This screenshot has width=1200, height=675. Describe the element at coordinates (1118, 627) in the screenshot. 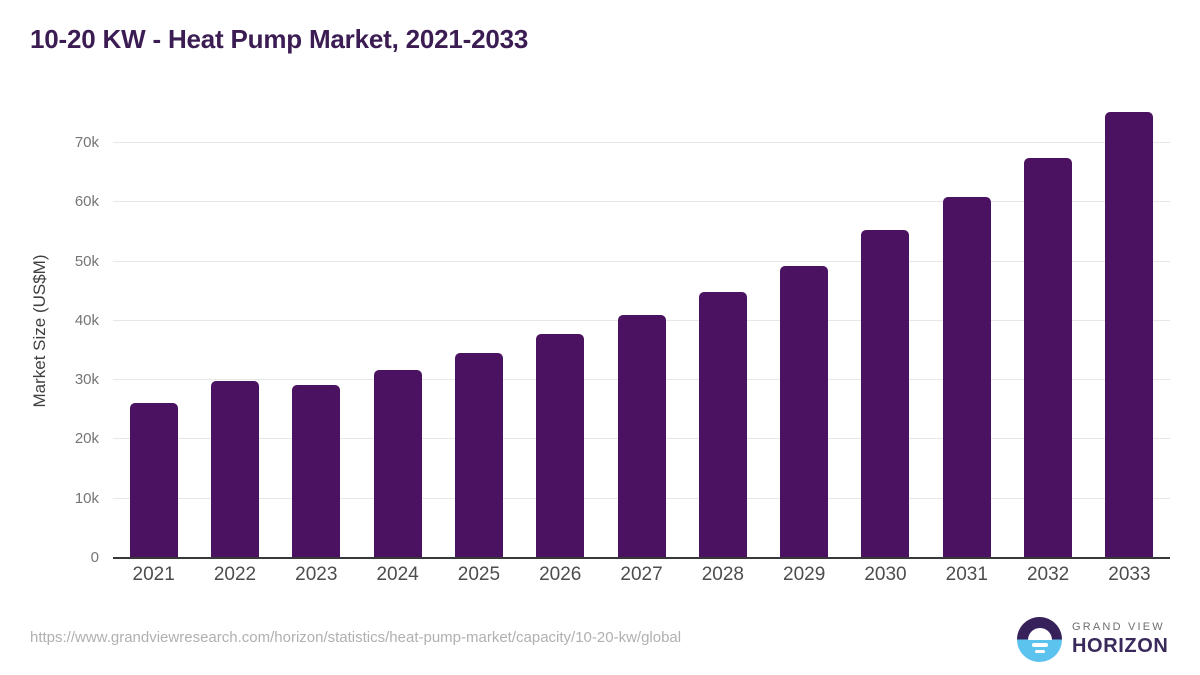

I see `brand-name-top: GRAND VIEW` at that location.